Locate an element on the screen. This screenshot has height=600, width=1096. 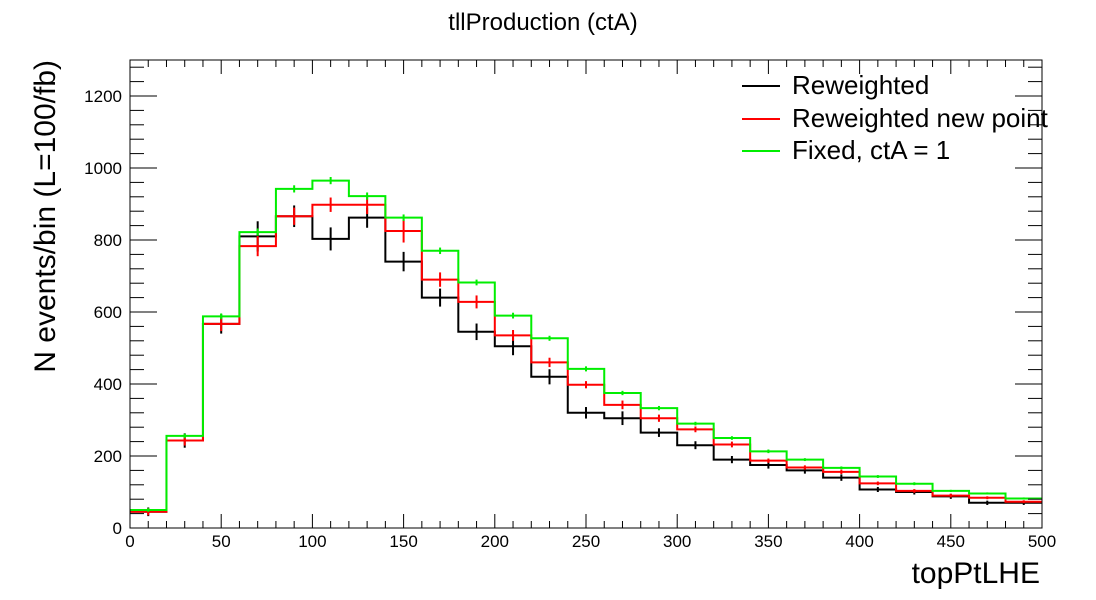
x-tick-label: 0 is located at coordinates (129, 541).